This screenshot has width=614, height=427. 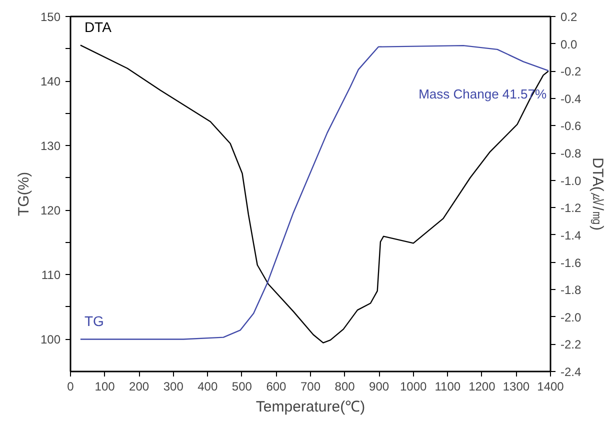 I want to click on x-tick-label: 300, so click(x=173, y=387).